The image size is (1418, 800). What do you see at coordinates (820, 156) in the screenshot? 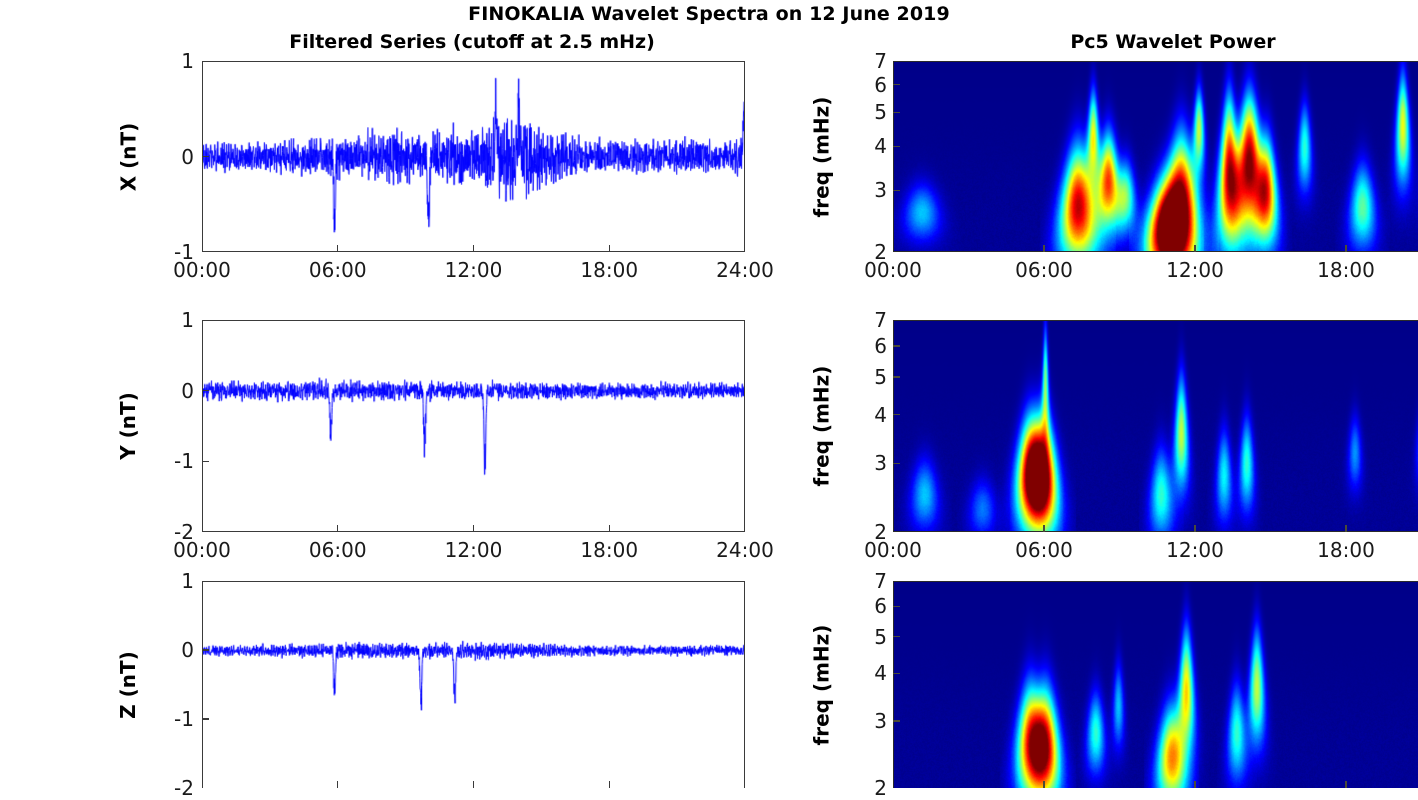
I see `freq-axis-label-x: freq (mHz)` at bounding box center [820, 156].